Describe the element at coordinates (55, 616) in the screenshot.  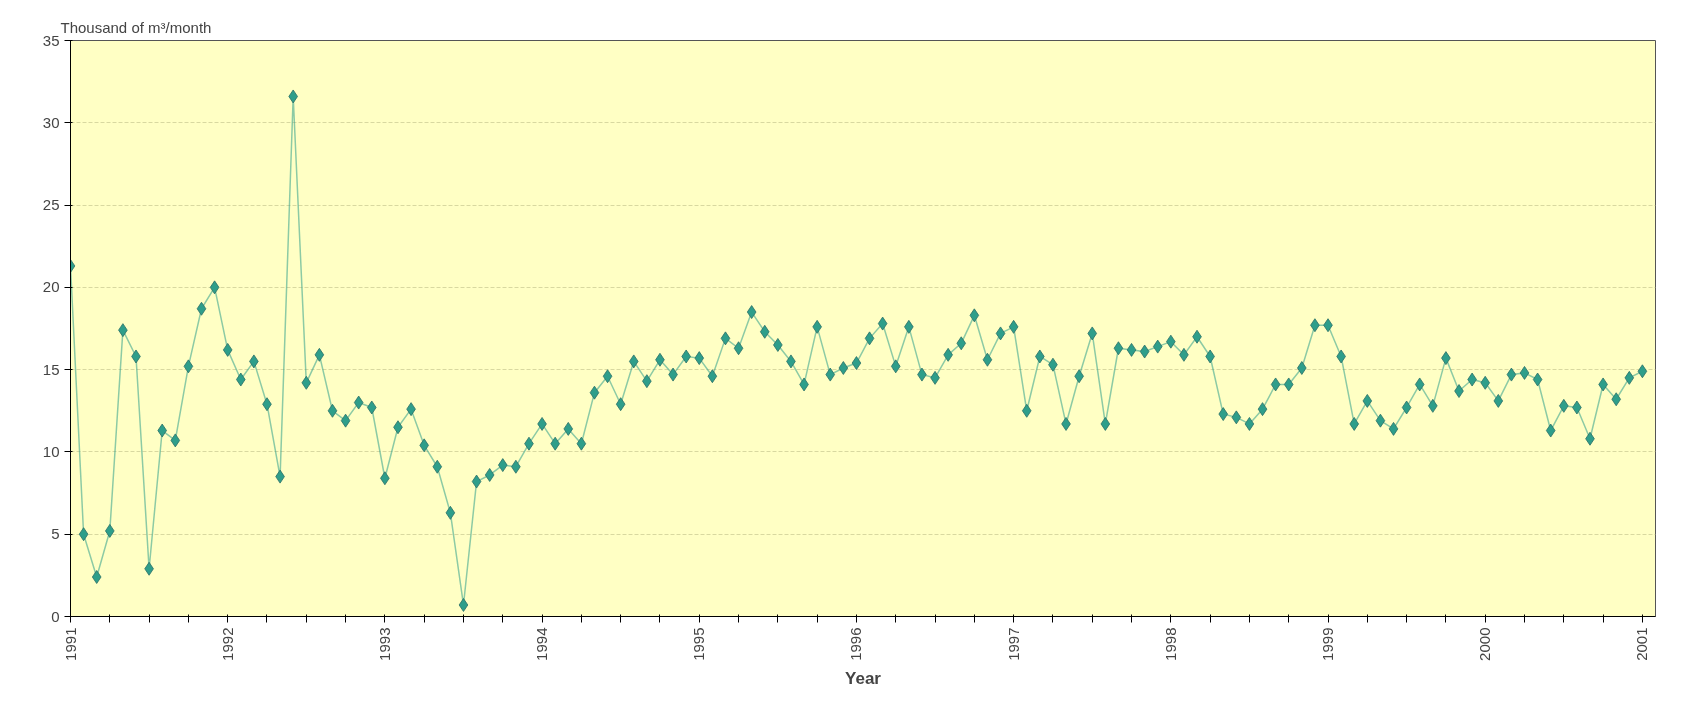
I see `y-tick-label: 0` at that location.